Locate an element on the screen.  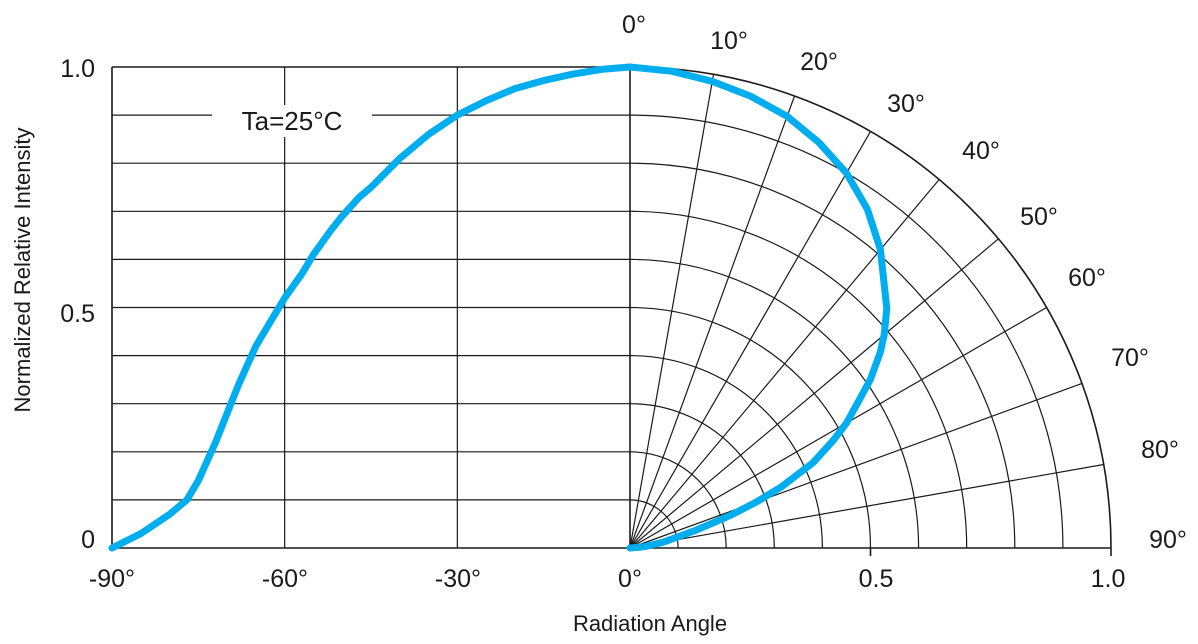
y-tick-label: 0 is located at coordinates (88, 540).